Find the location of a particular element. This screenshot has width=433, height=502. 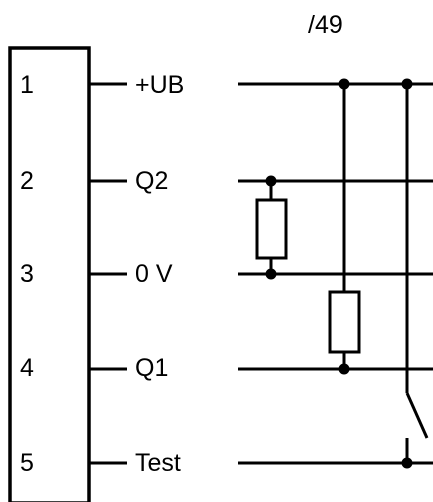

terminal-number-5: 5 is located at coordinates (27, 463).